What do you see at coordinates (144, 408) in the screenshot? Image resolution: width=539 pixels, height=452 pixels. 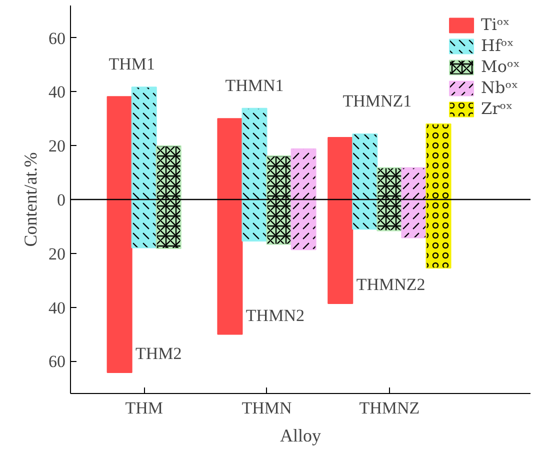 I see `x-tick-label: THM` at bounding box center [144, 408].